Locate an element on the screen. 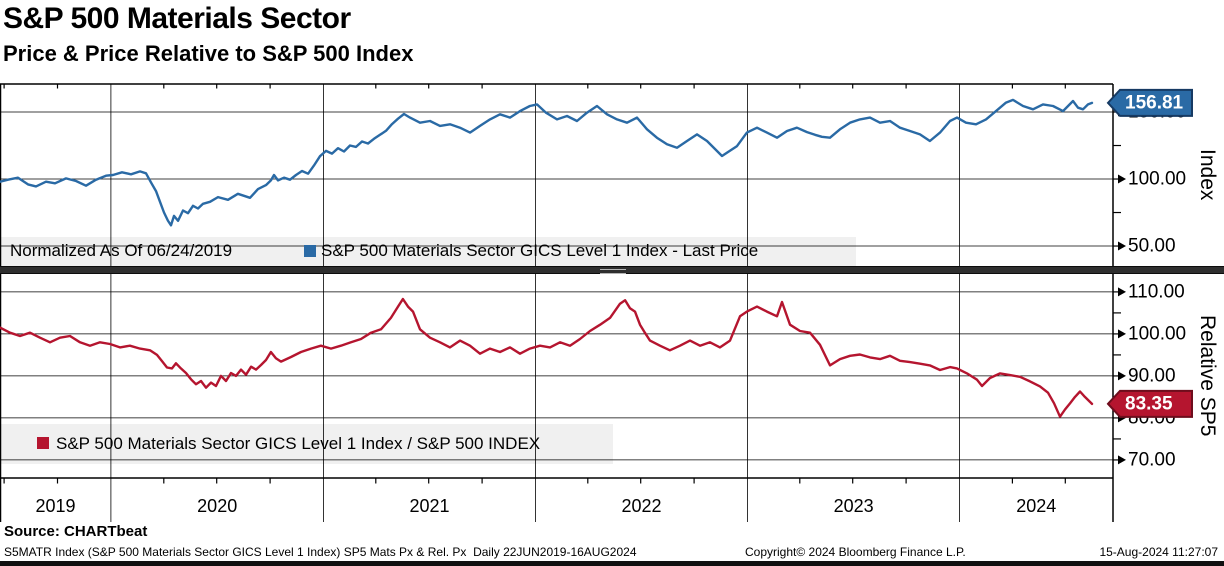 The width and height of the screenshot is (1224, 566). y-tick-label: 50.00 is located at coordinates (1152, 246).